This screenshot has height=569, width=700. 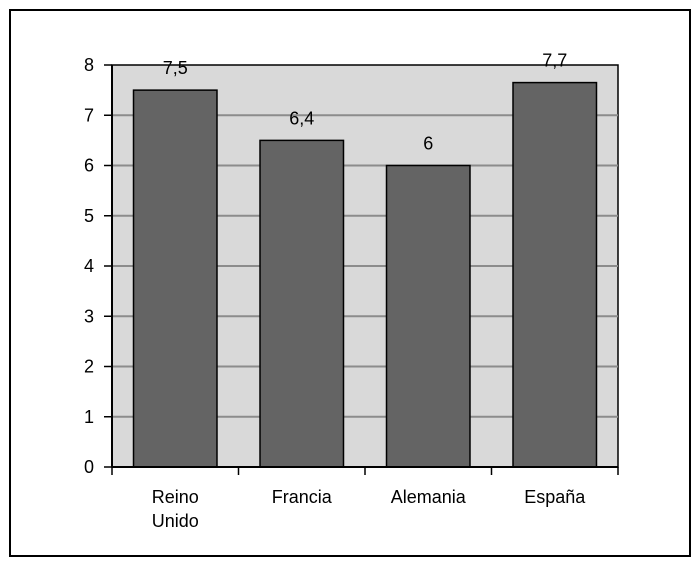 I want to click on y-tick-label: 1, so click(x=89, y=417).